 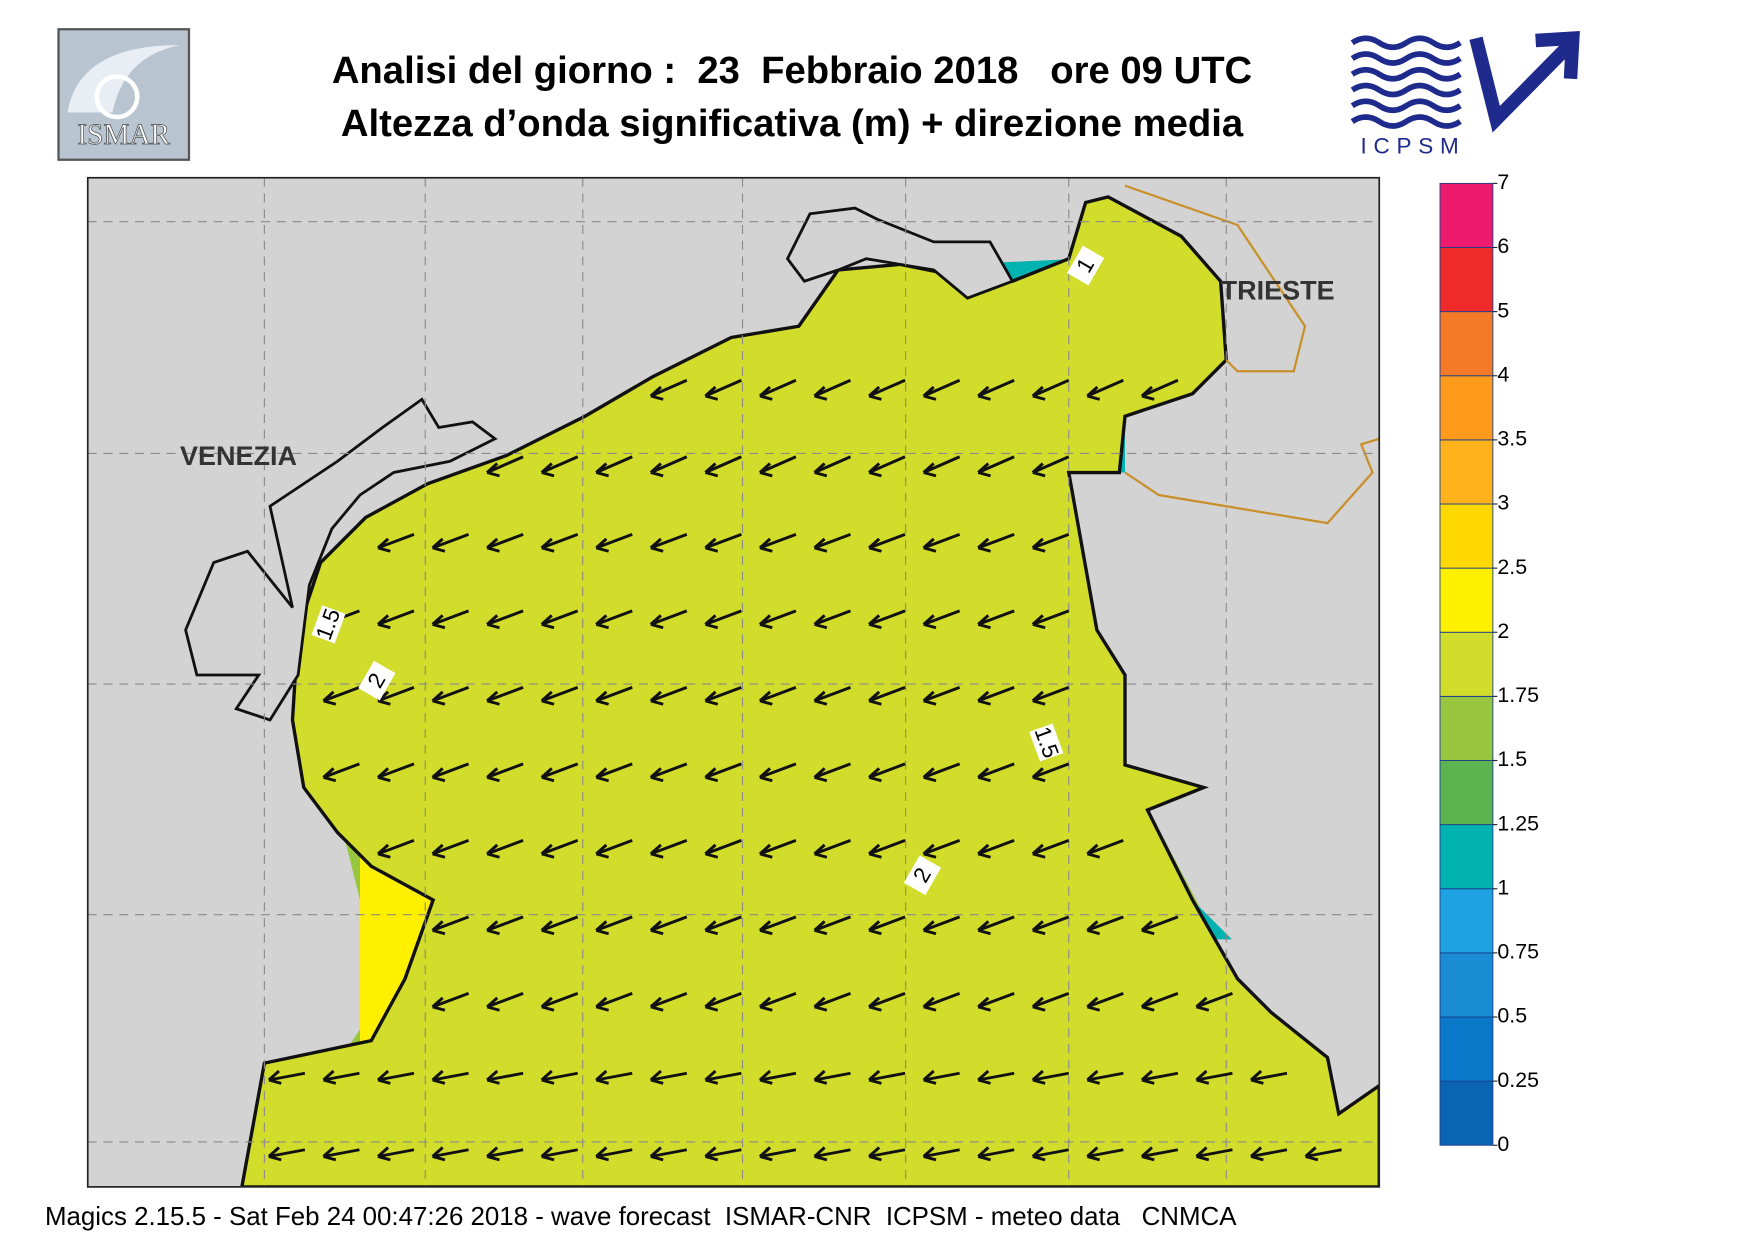 I want to click on ismar-logo: ISMAR, so click(x=124, y=94).